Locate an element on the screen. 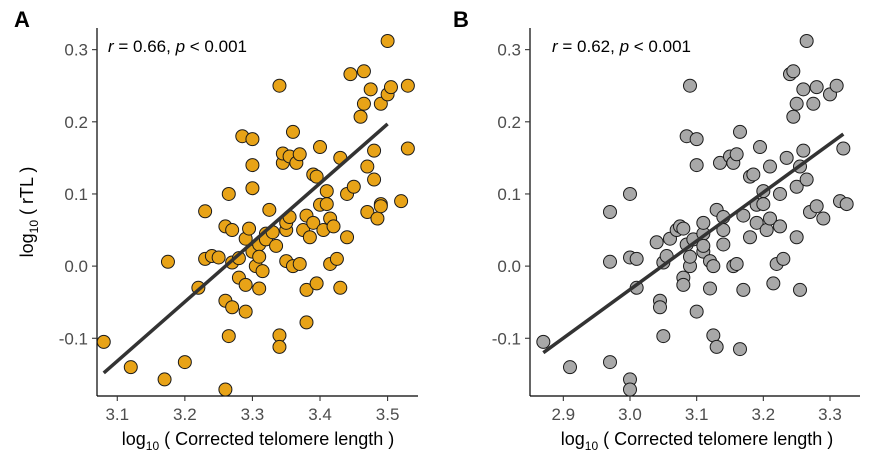 The width and height of the screenshot is (873, 452). panel-b-x-tick-label: 3.3 is located at coordinates (830, 414).